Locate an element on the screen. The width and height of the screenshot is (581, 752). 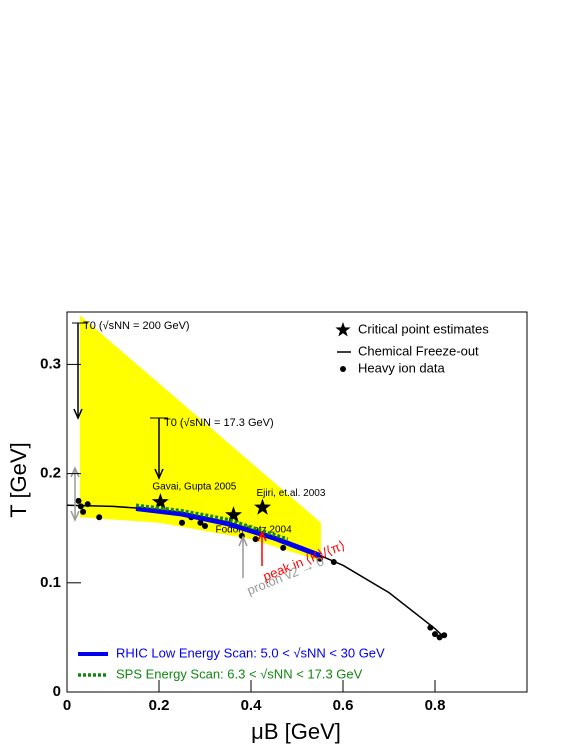
y-tick-label: 0 is located at coordinates (57, 691).